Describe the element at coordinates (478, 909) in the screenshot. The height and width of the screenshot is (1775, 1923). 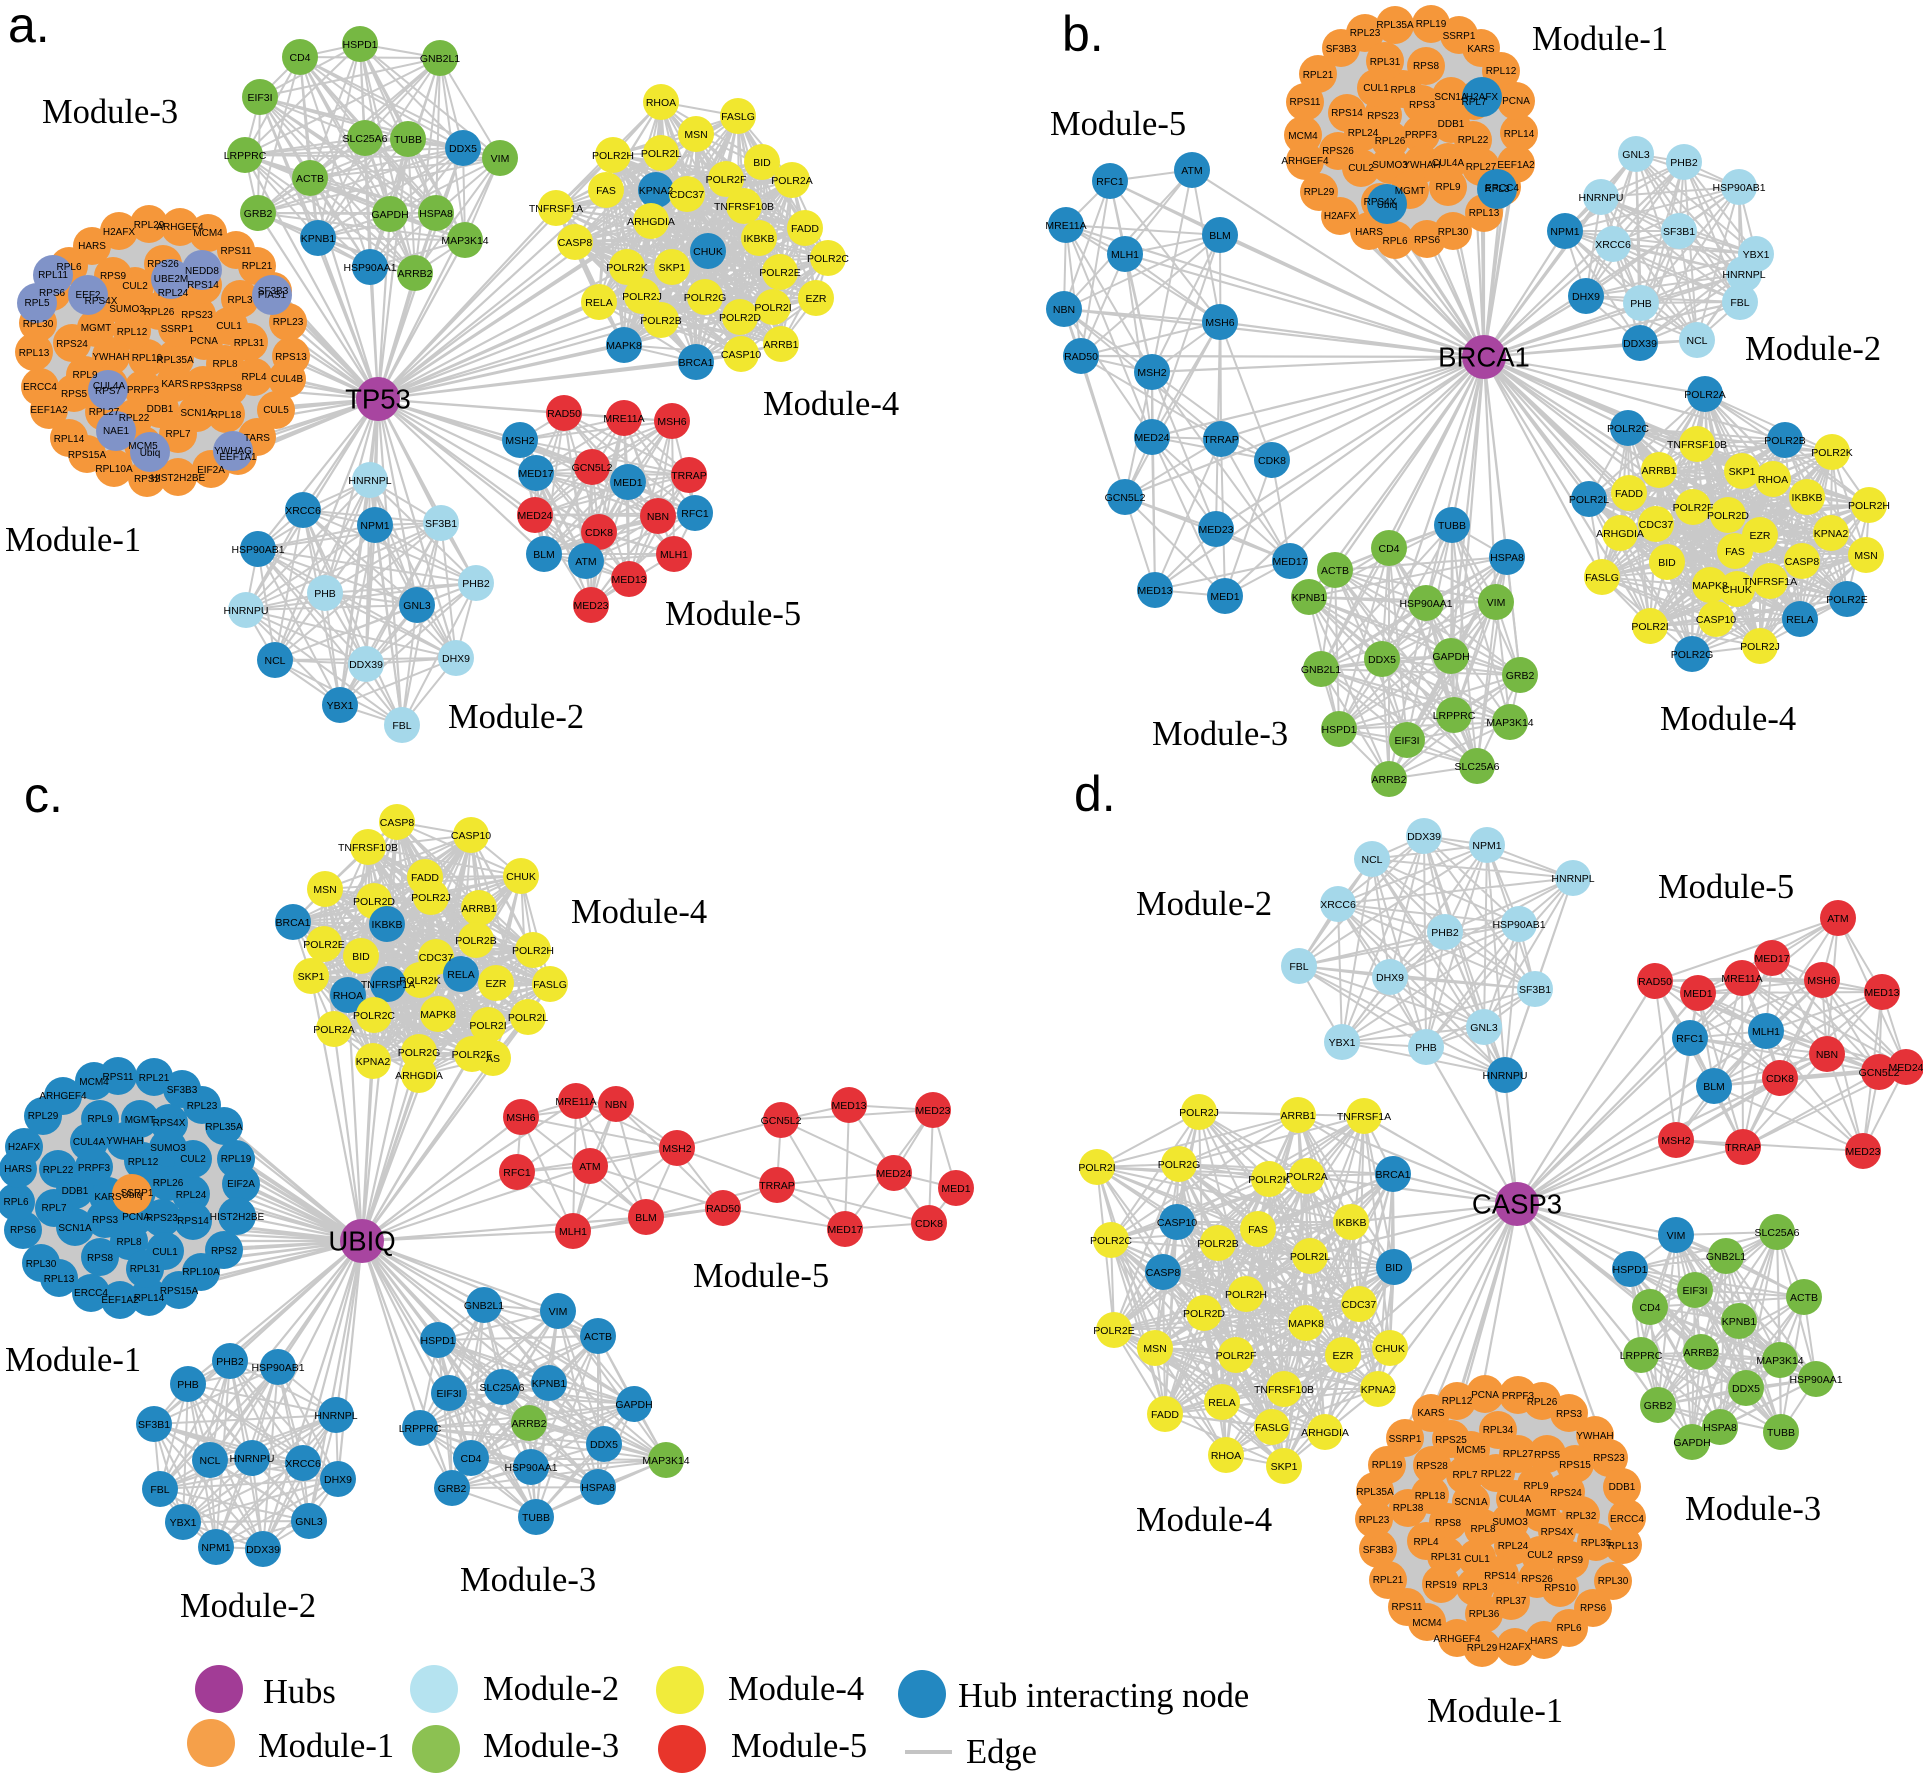
I see `svg-text: ARRB1` at that location.